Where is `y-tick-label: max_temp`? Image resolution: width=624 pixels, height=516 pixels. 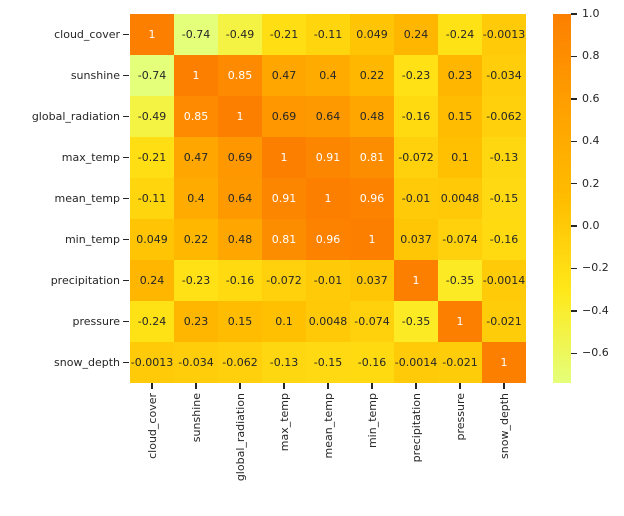
y-tick-label: max_temp is located at coordinates (90, 157).